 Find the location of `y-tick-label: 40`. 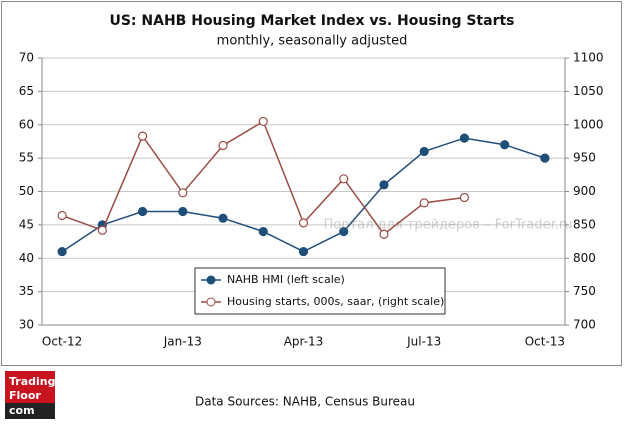

y-tick-label: 40 is located at coordinates (26, 258).